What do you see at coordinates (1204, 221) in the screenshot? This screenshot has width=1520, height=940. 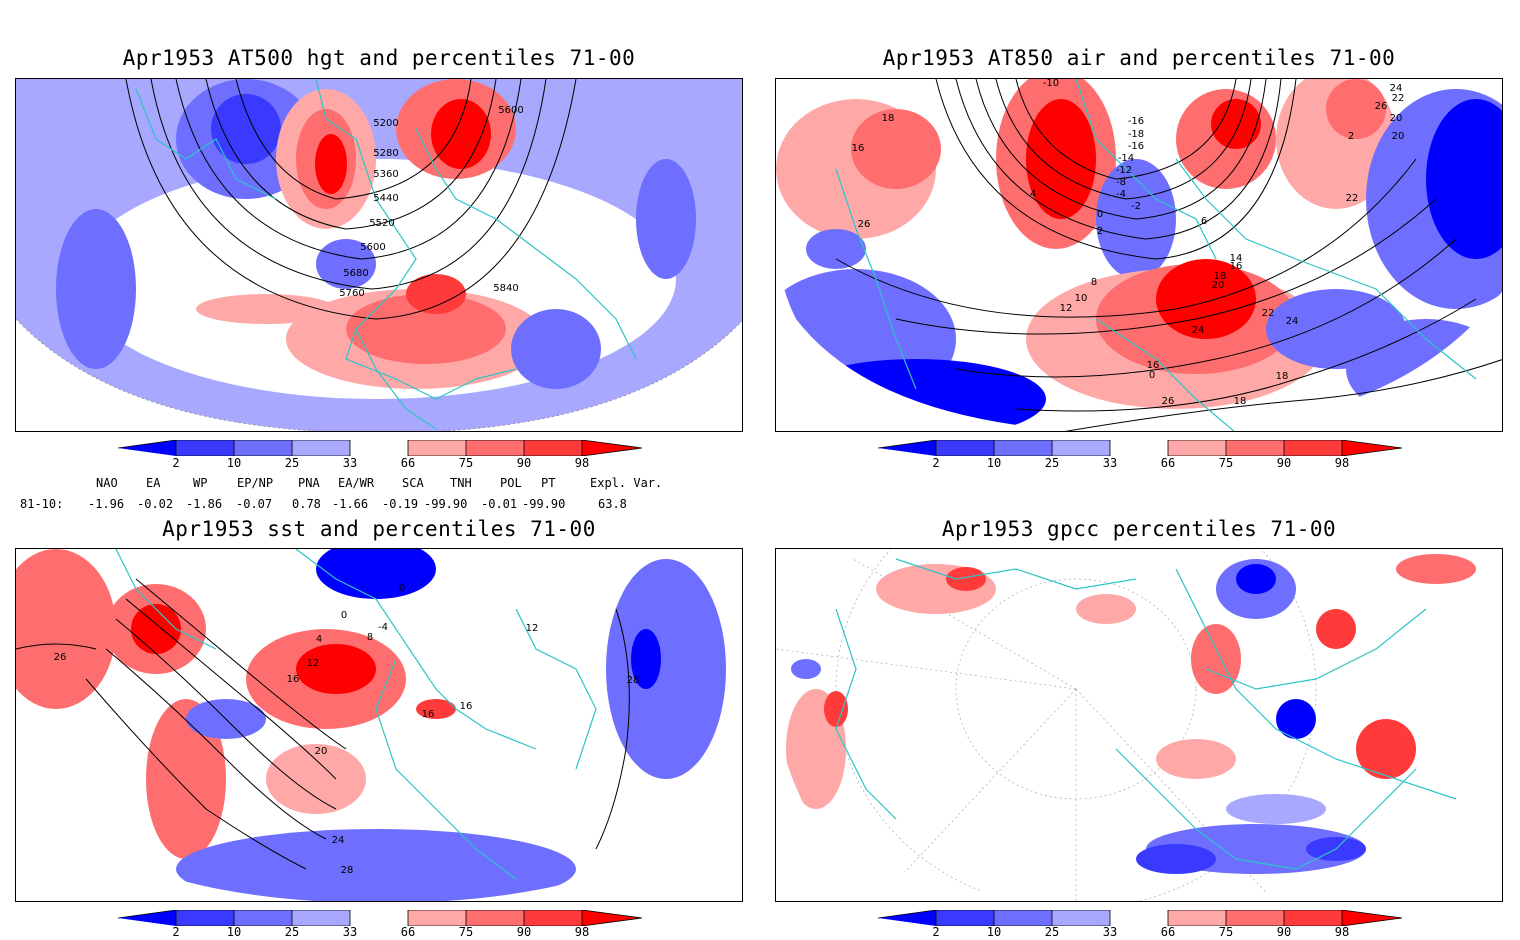 I see `contour-label: 6` at bounding box center [1204, 221].